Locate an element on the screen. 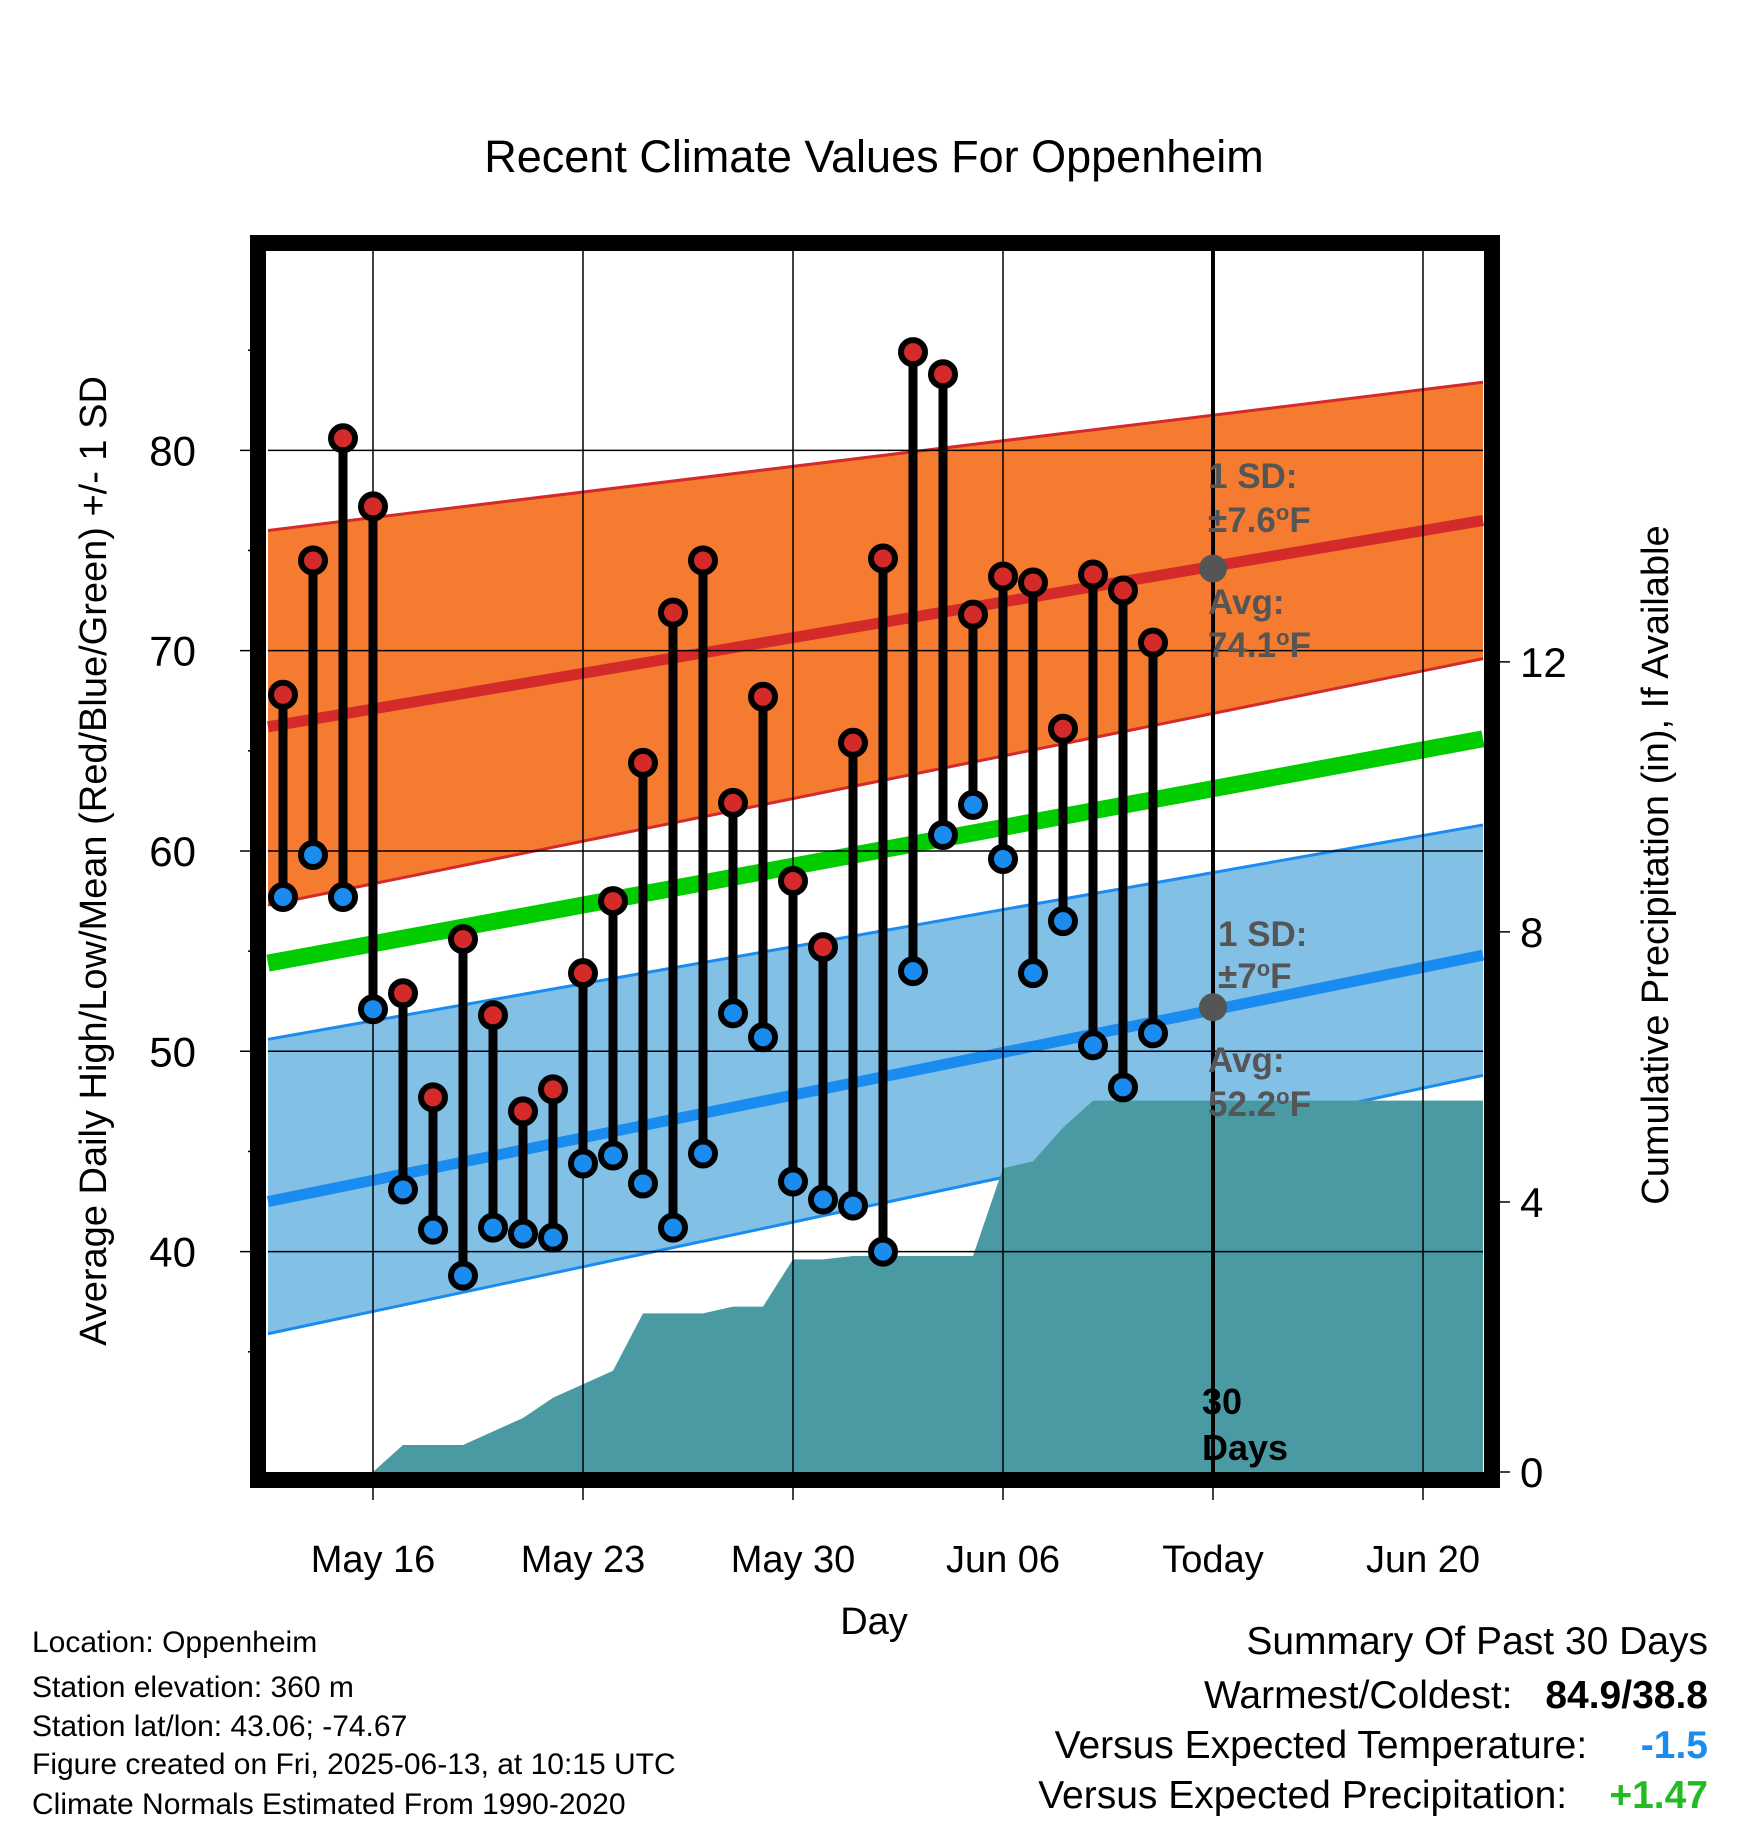  summary-temp-label: Versus Expected Temperature: is located at coordinates (1321, 1745).